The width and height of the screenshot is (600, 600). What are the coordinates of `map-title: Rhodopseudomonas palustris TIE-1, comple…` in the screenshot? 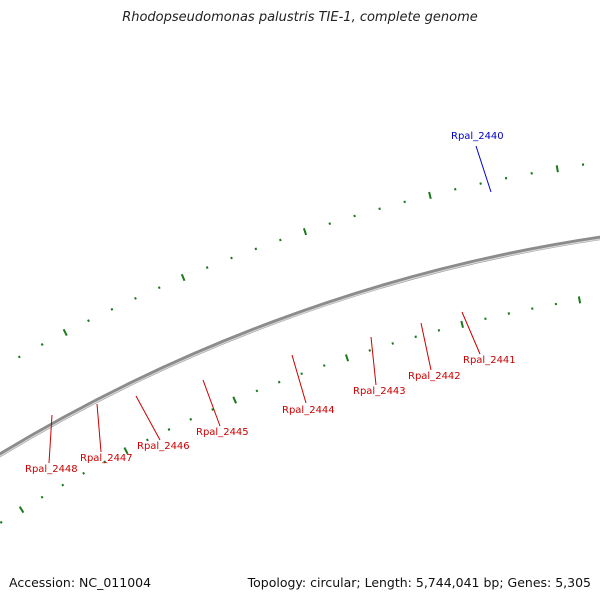 It's located at (300, 17).